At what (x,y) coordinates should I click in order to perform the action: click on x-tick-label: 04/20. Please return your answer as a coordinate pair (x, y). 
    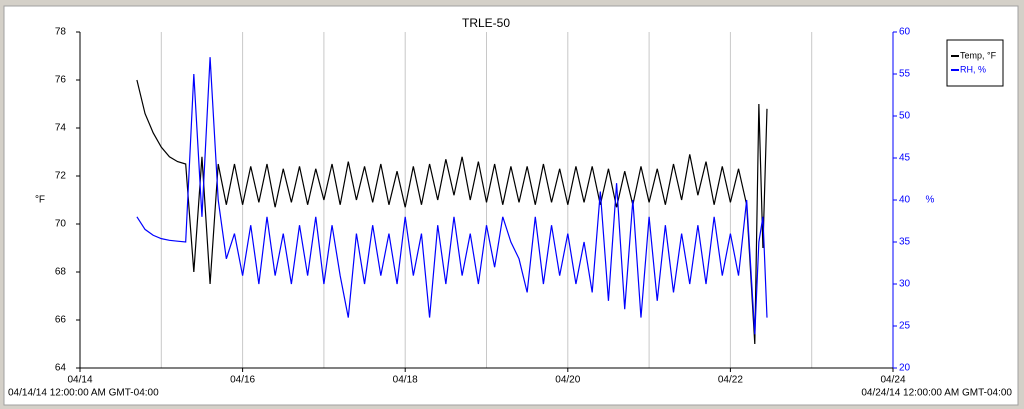
    Looking at the image, I should click on (567, 380).